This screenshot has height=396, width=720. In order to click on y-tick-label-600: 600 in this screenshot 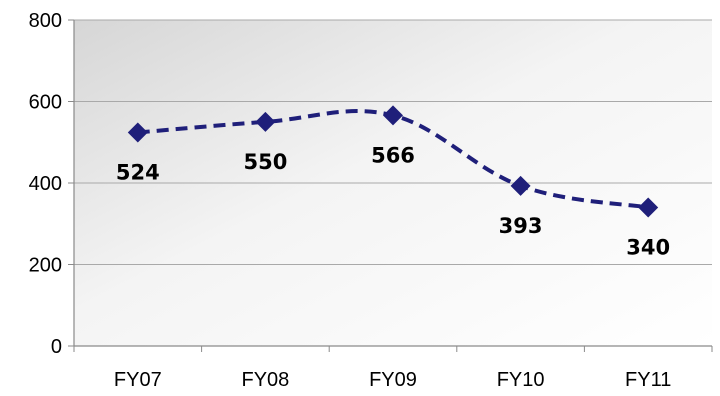, I will do `click(45, 103)`.